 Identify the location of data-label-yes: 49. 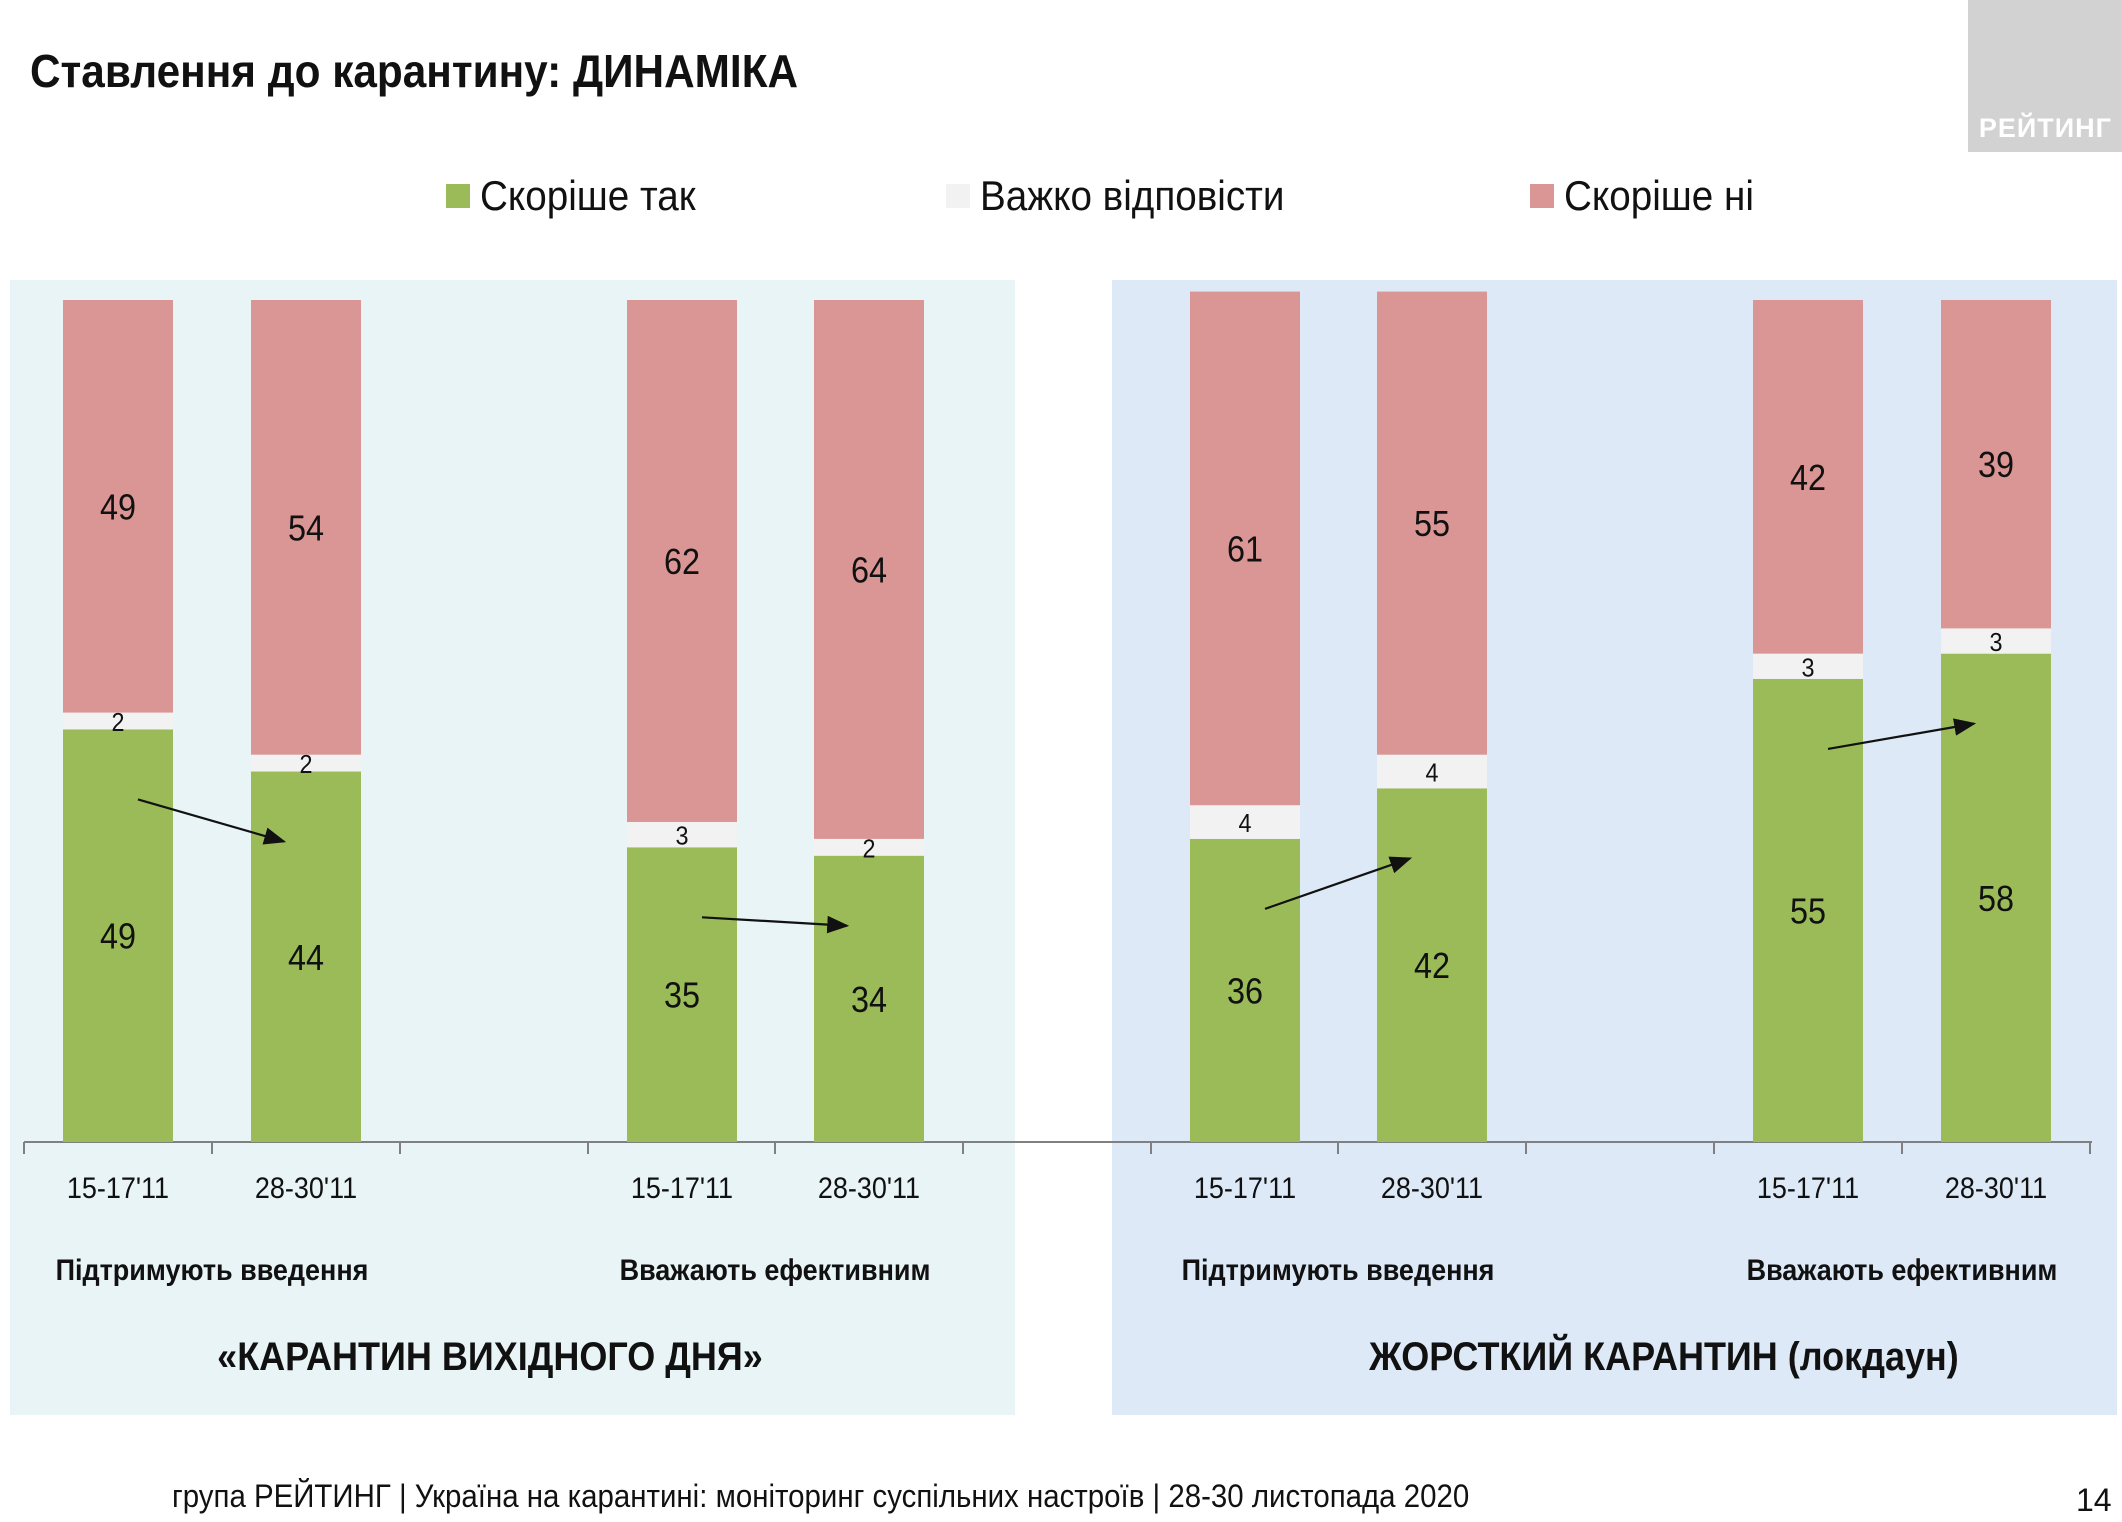
(118, 937).